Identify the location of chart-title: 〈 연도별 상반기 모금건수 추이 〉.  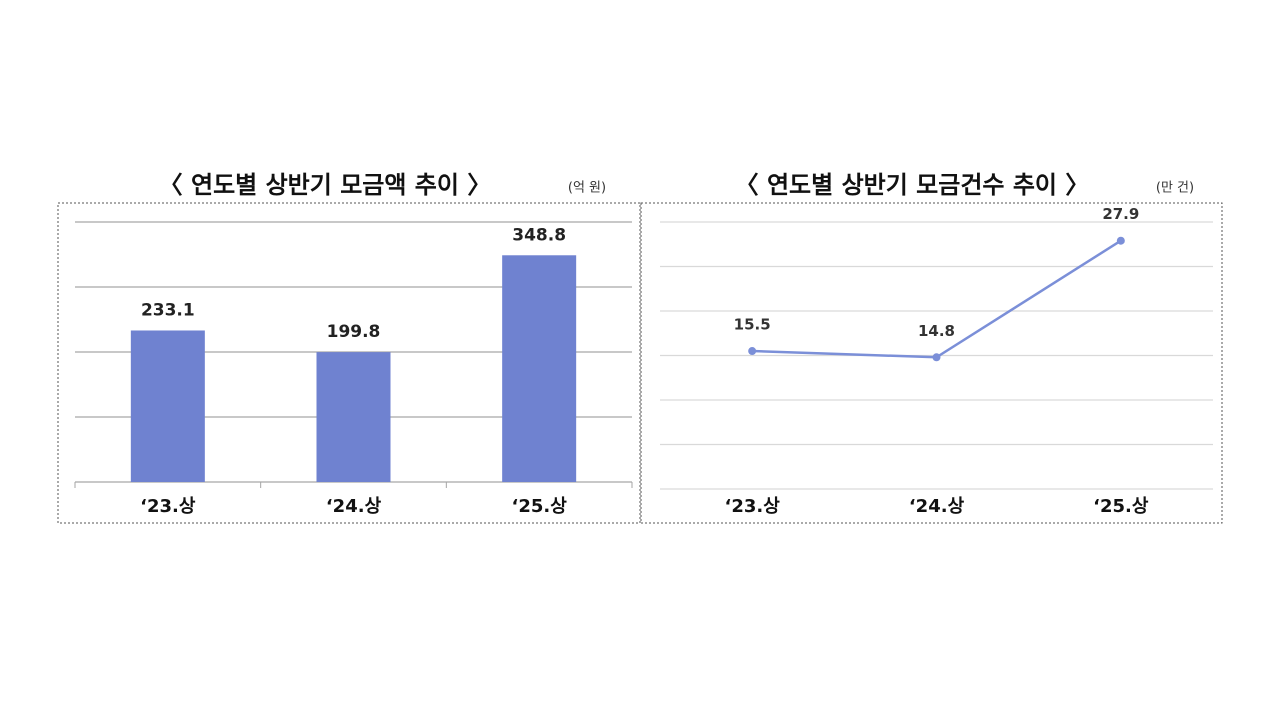
(912, 185).